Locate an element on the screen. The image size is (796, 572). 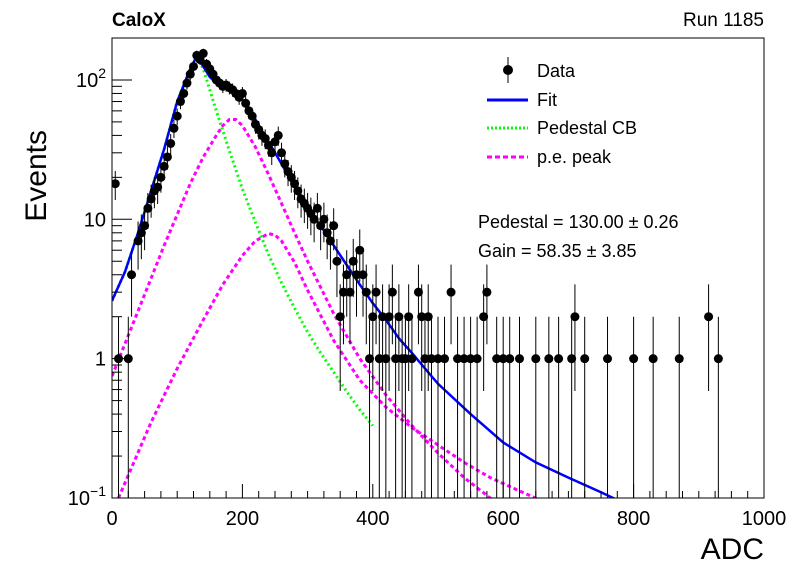
x-tick-label: 600 is located at coordinates (503, 519).